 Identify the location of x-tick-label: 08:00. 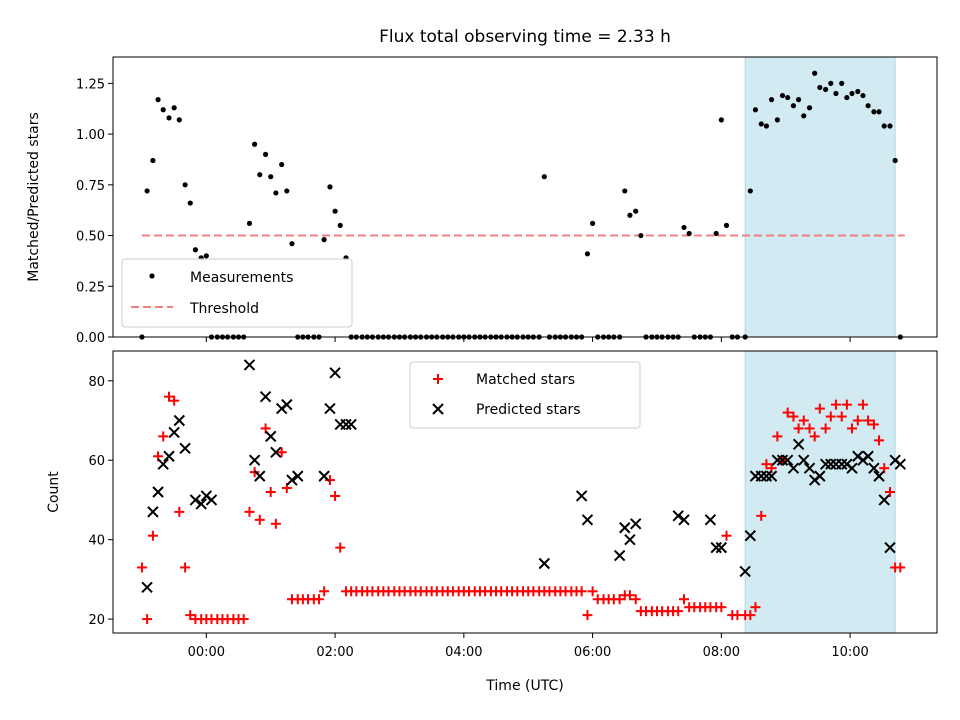
(721, 652).